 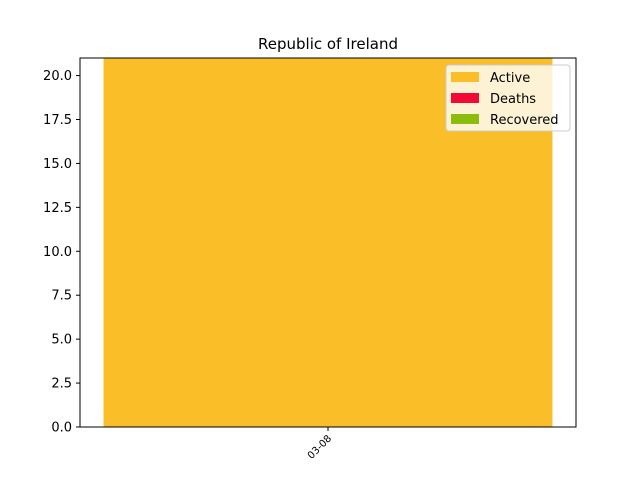 I want to click on y-tick-label: 17.5, so click(x=57, y=120).